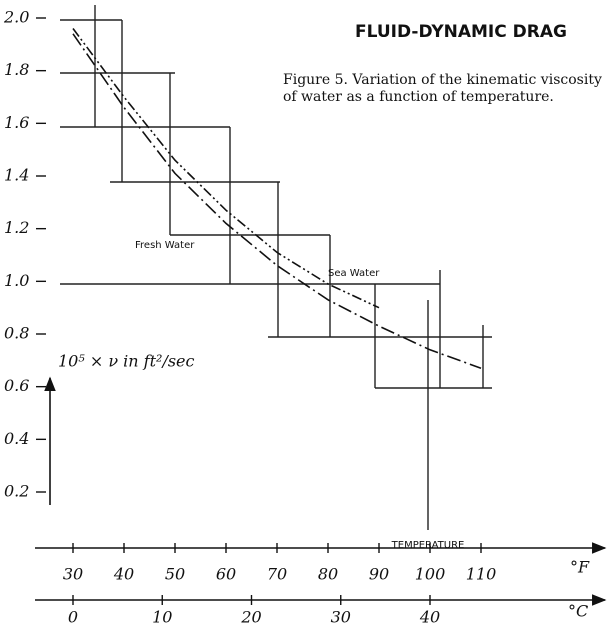  I want to click on x-tick-label: 100, so click(430, 574).